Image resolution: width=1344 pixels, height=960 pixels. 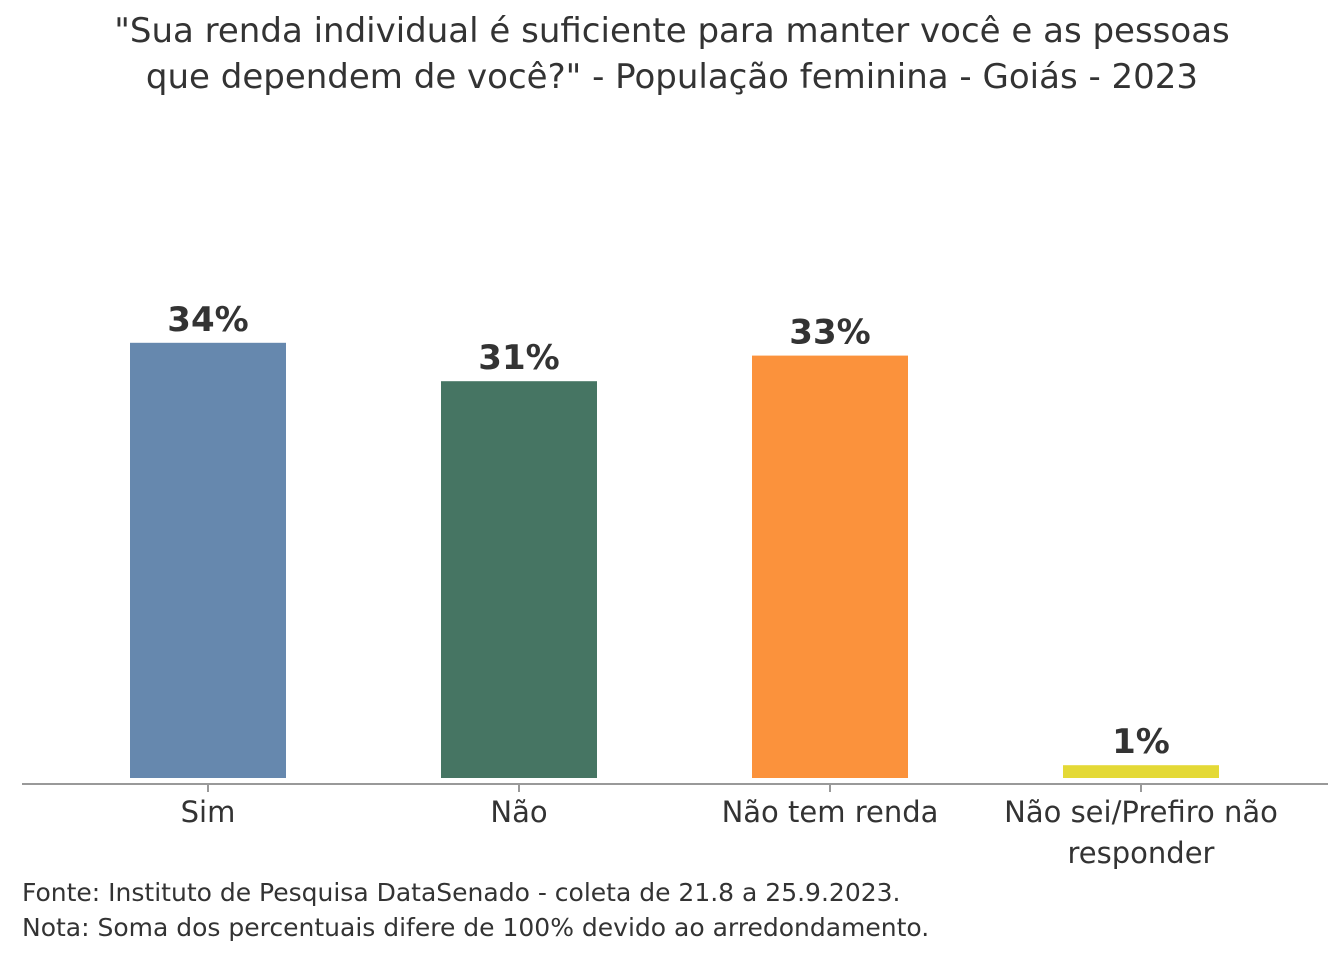 I want to click on data-label: 34%, so click(x=207, y=320).